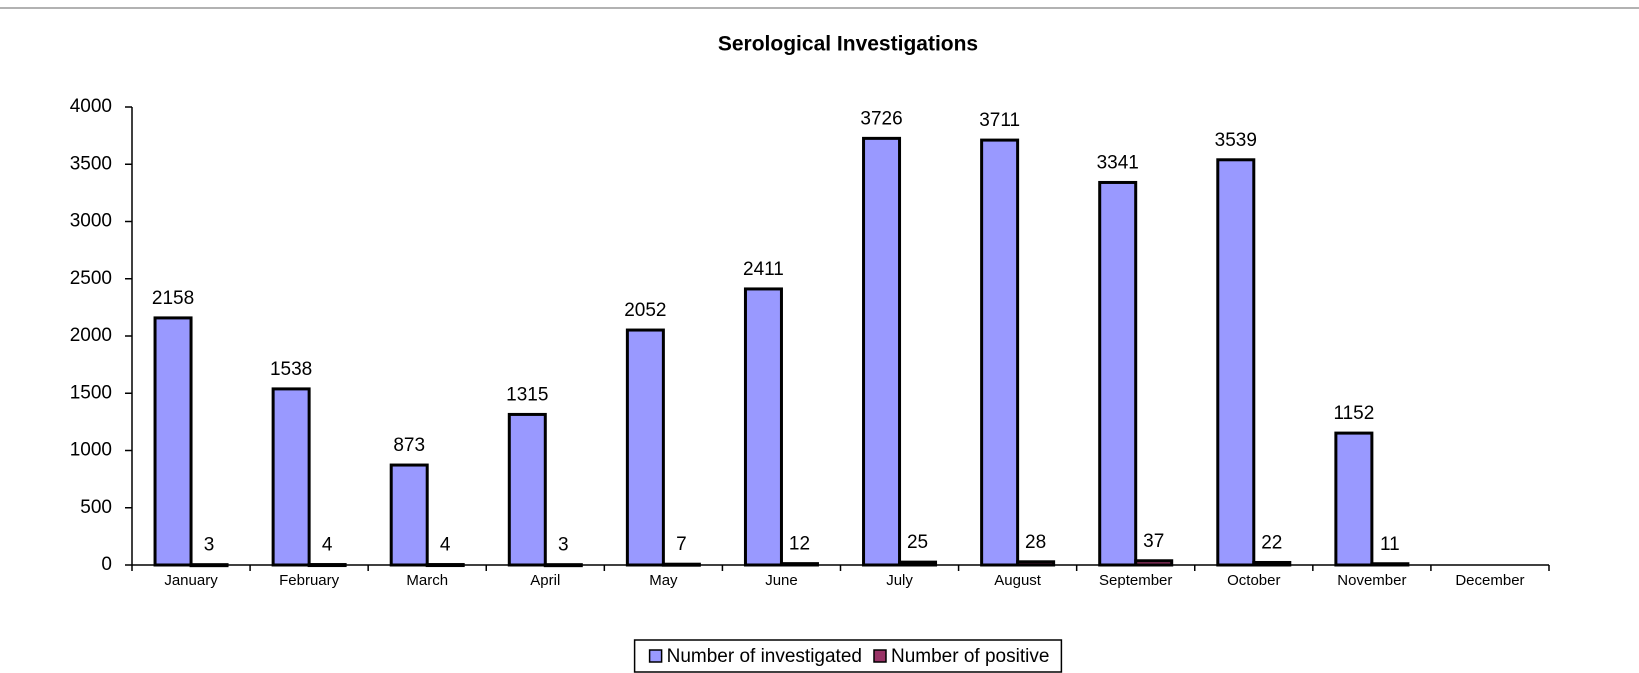  I want to click on data-label: 3711, so click(999, 120).